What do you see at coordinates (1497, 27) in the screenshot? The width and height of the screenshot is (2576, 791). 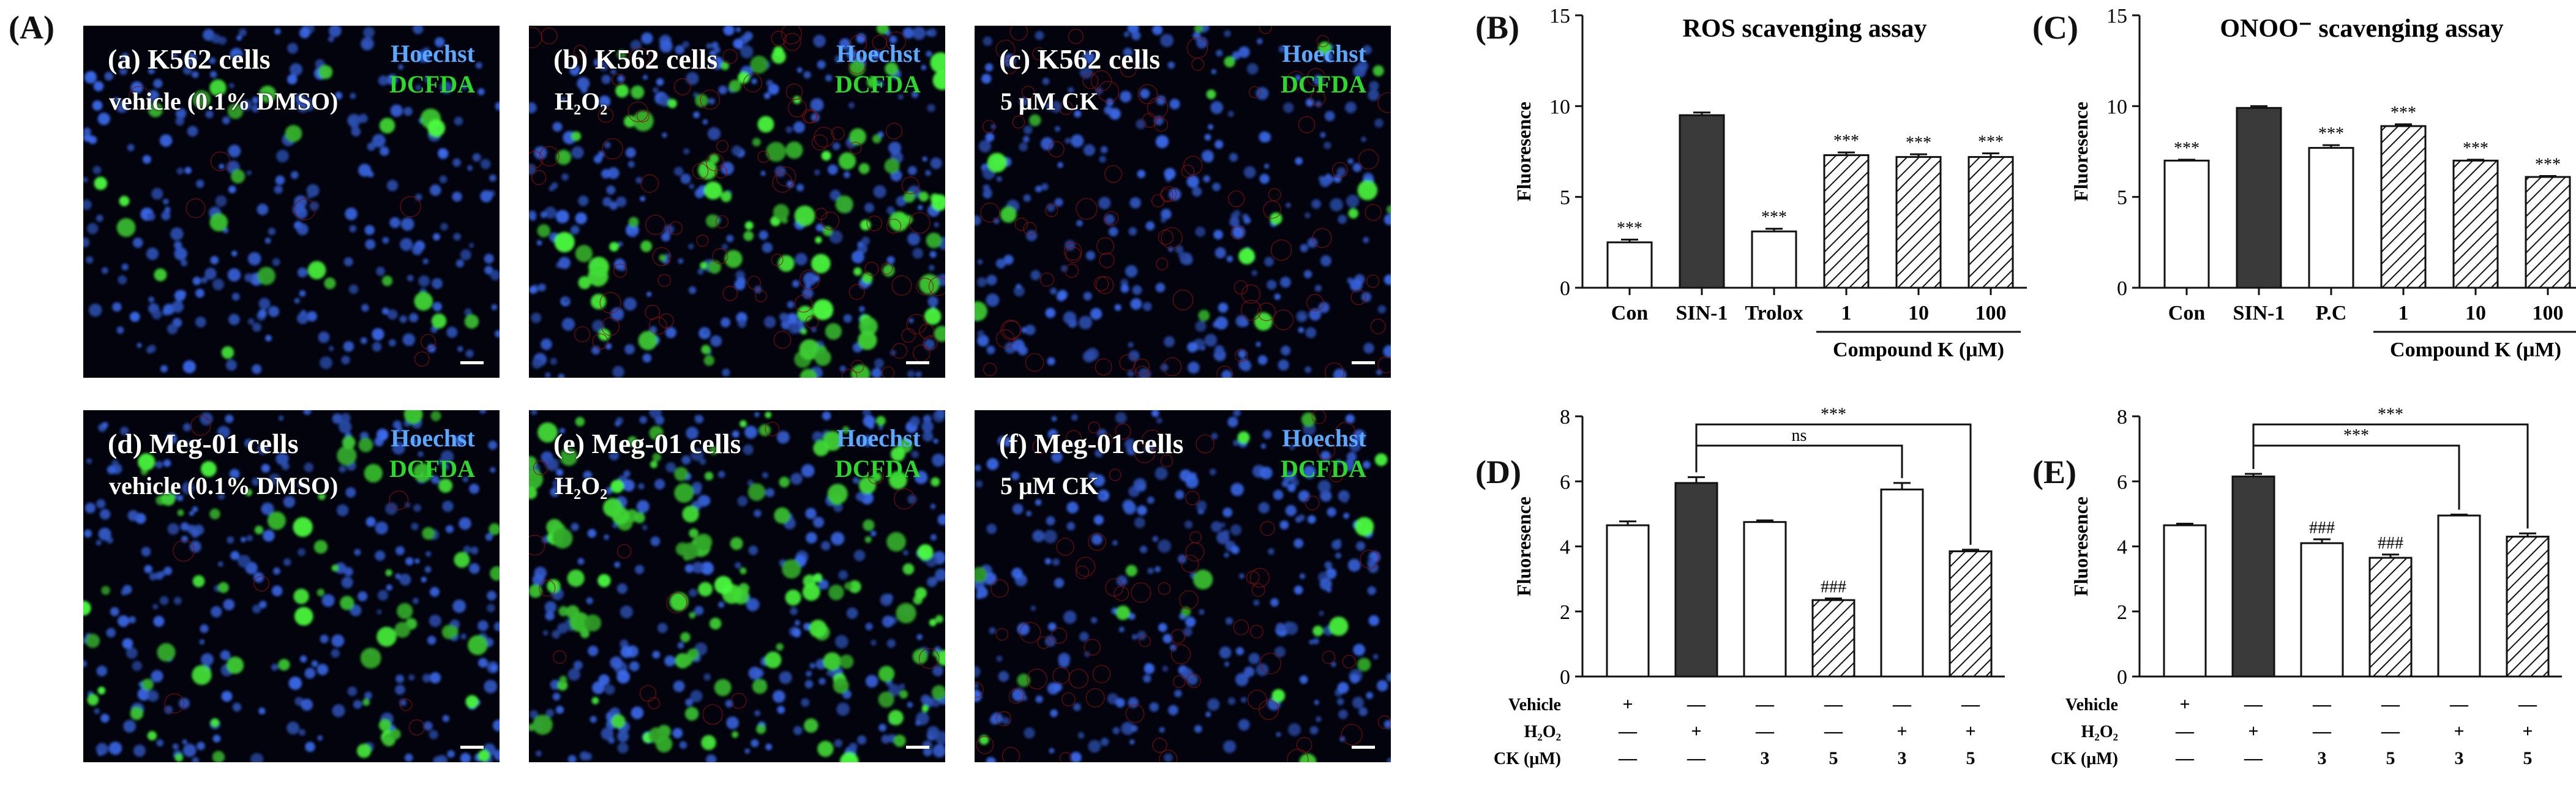 I see `panel-label-b: (B)` at bounding box center [1497, 27].